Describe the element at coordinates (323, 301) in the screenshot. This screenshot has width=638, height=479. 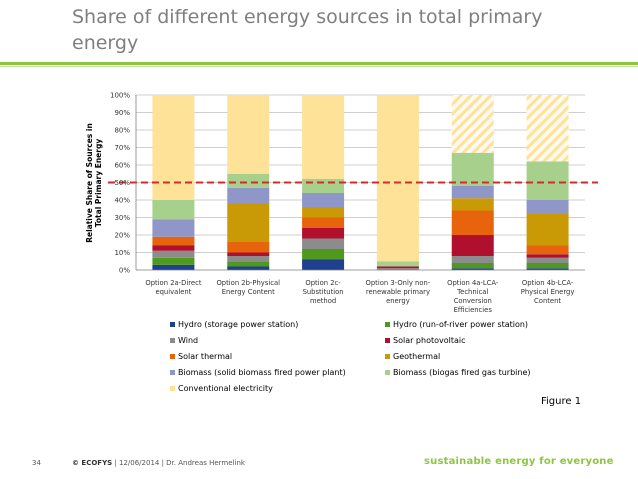
I see `x-tick-label: method` at that location.